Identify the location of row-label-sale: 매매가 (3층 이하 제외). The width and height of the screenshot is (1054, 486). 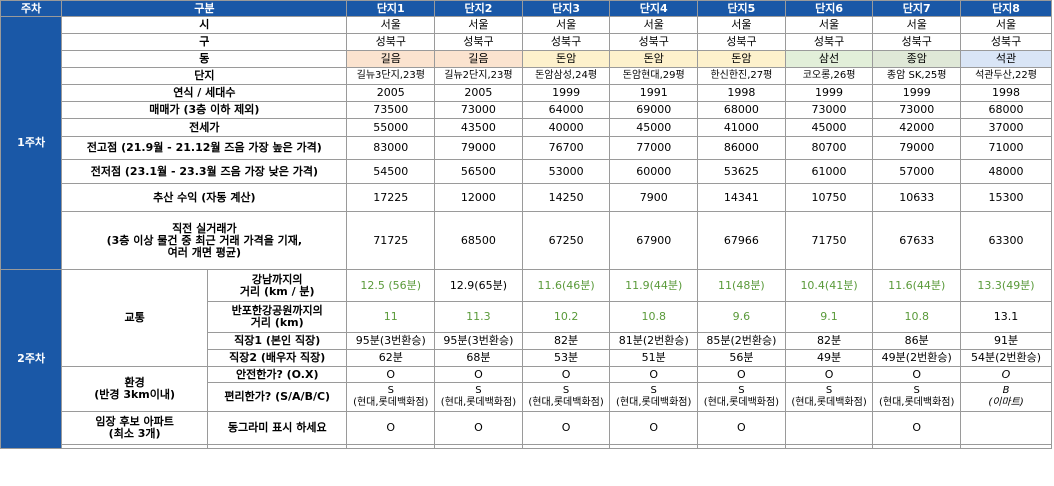
(204, 110).